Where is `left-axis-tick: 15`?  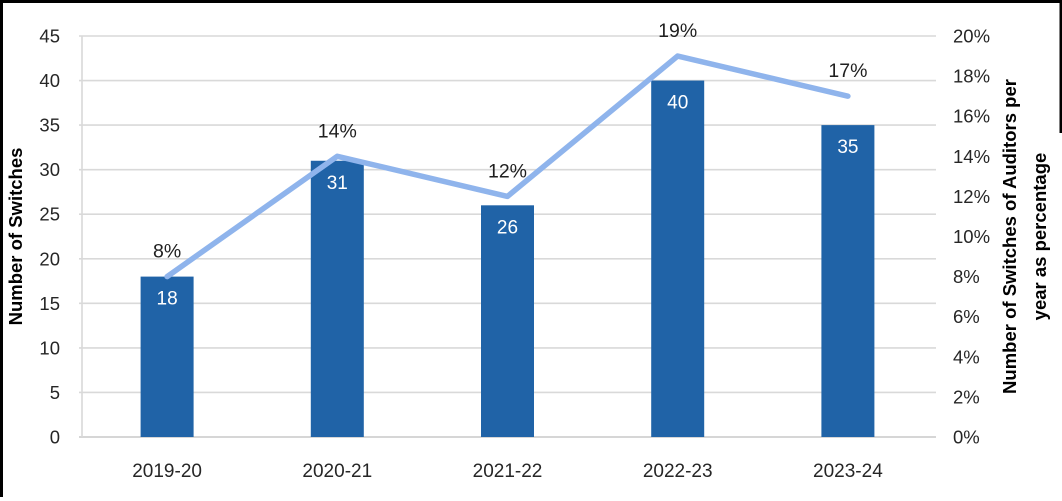 left-axis-tick: 15 is located at coordinates (49, 303).